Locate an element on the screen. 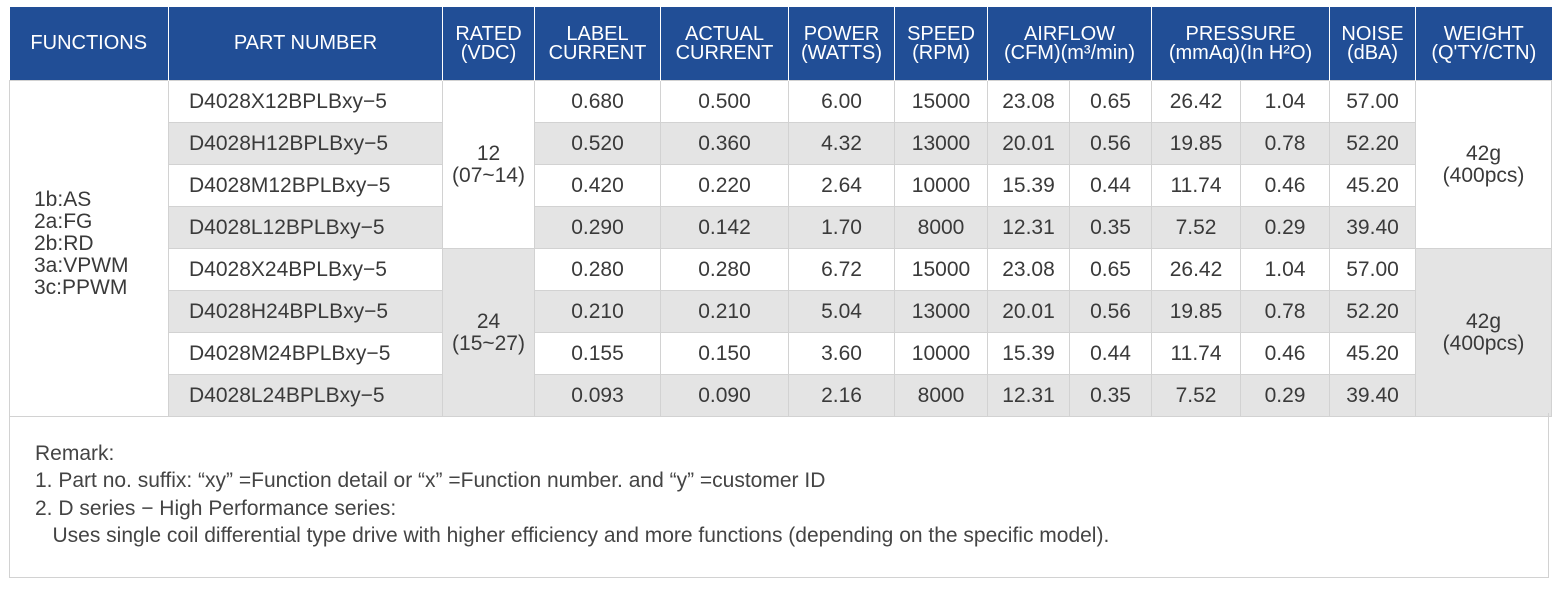  label-current-cell: 0.155 is located at coordinates (597, 353).